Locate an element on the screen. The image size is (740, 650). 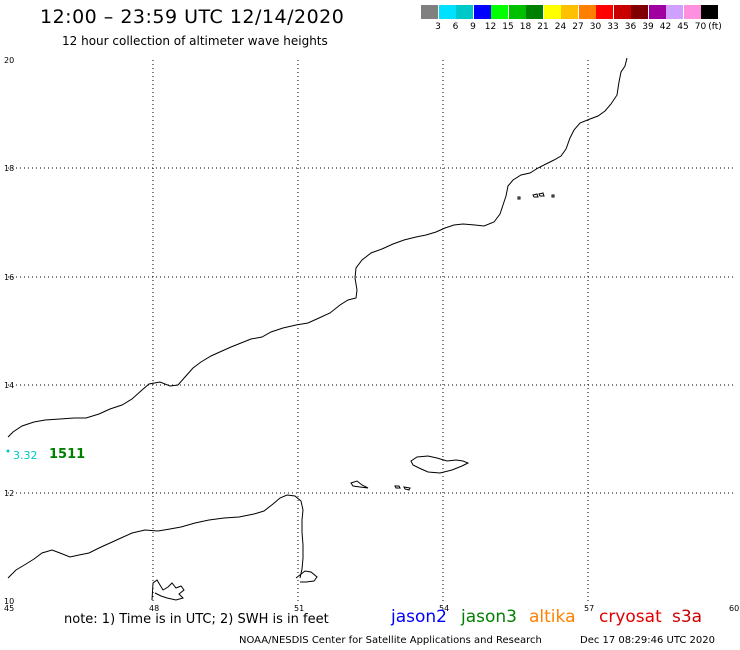
observation-marker is located at coordinates (8, 451).